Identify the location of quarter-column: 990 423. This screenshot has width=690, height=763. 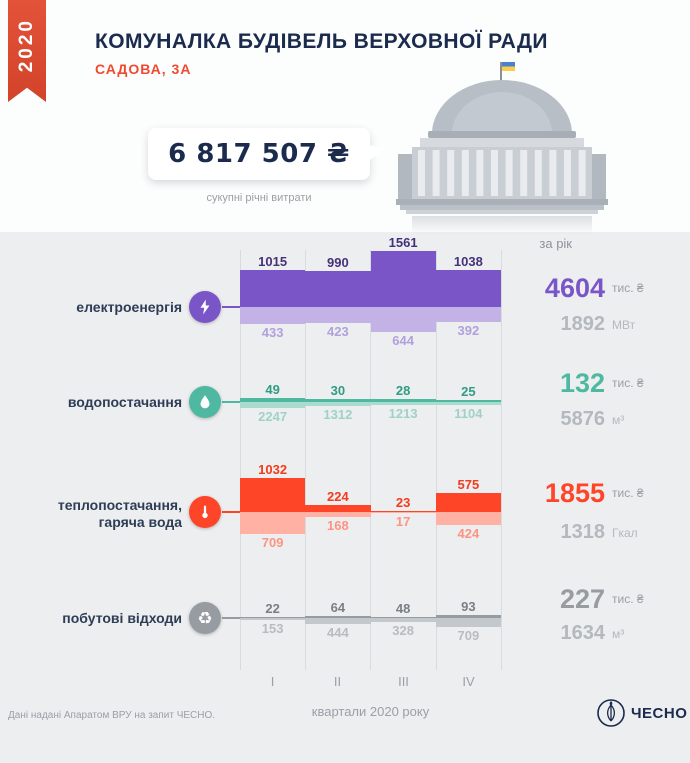
(338, 294).